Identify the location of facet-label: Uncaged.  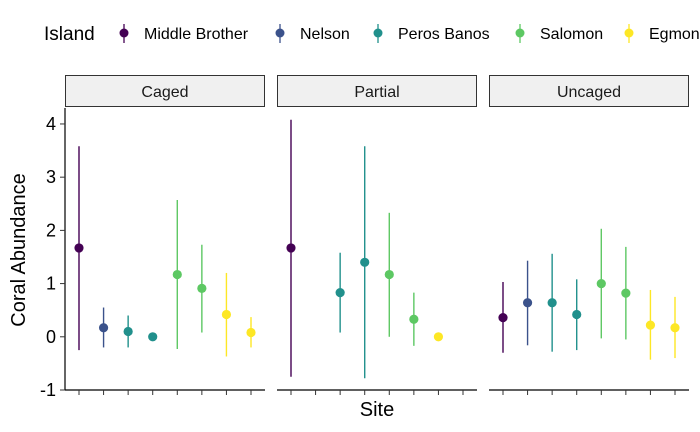
(589, 92).